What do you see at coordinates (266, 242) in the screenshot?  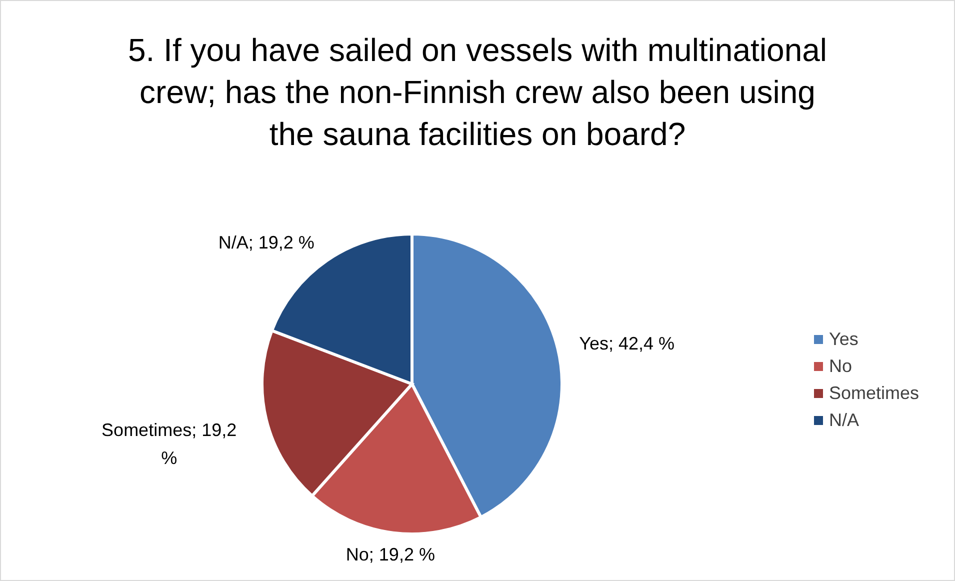 I see `data-label: N/A; 19,2 %` at bounding box center [266, 242].